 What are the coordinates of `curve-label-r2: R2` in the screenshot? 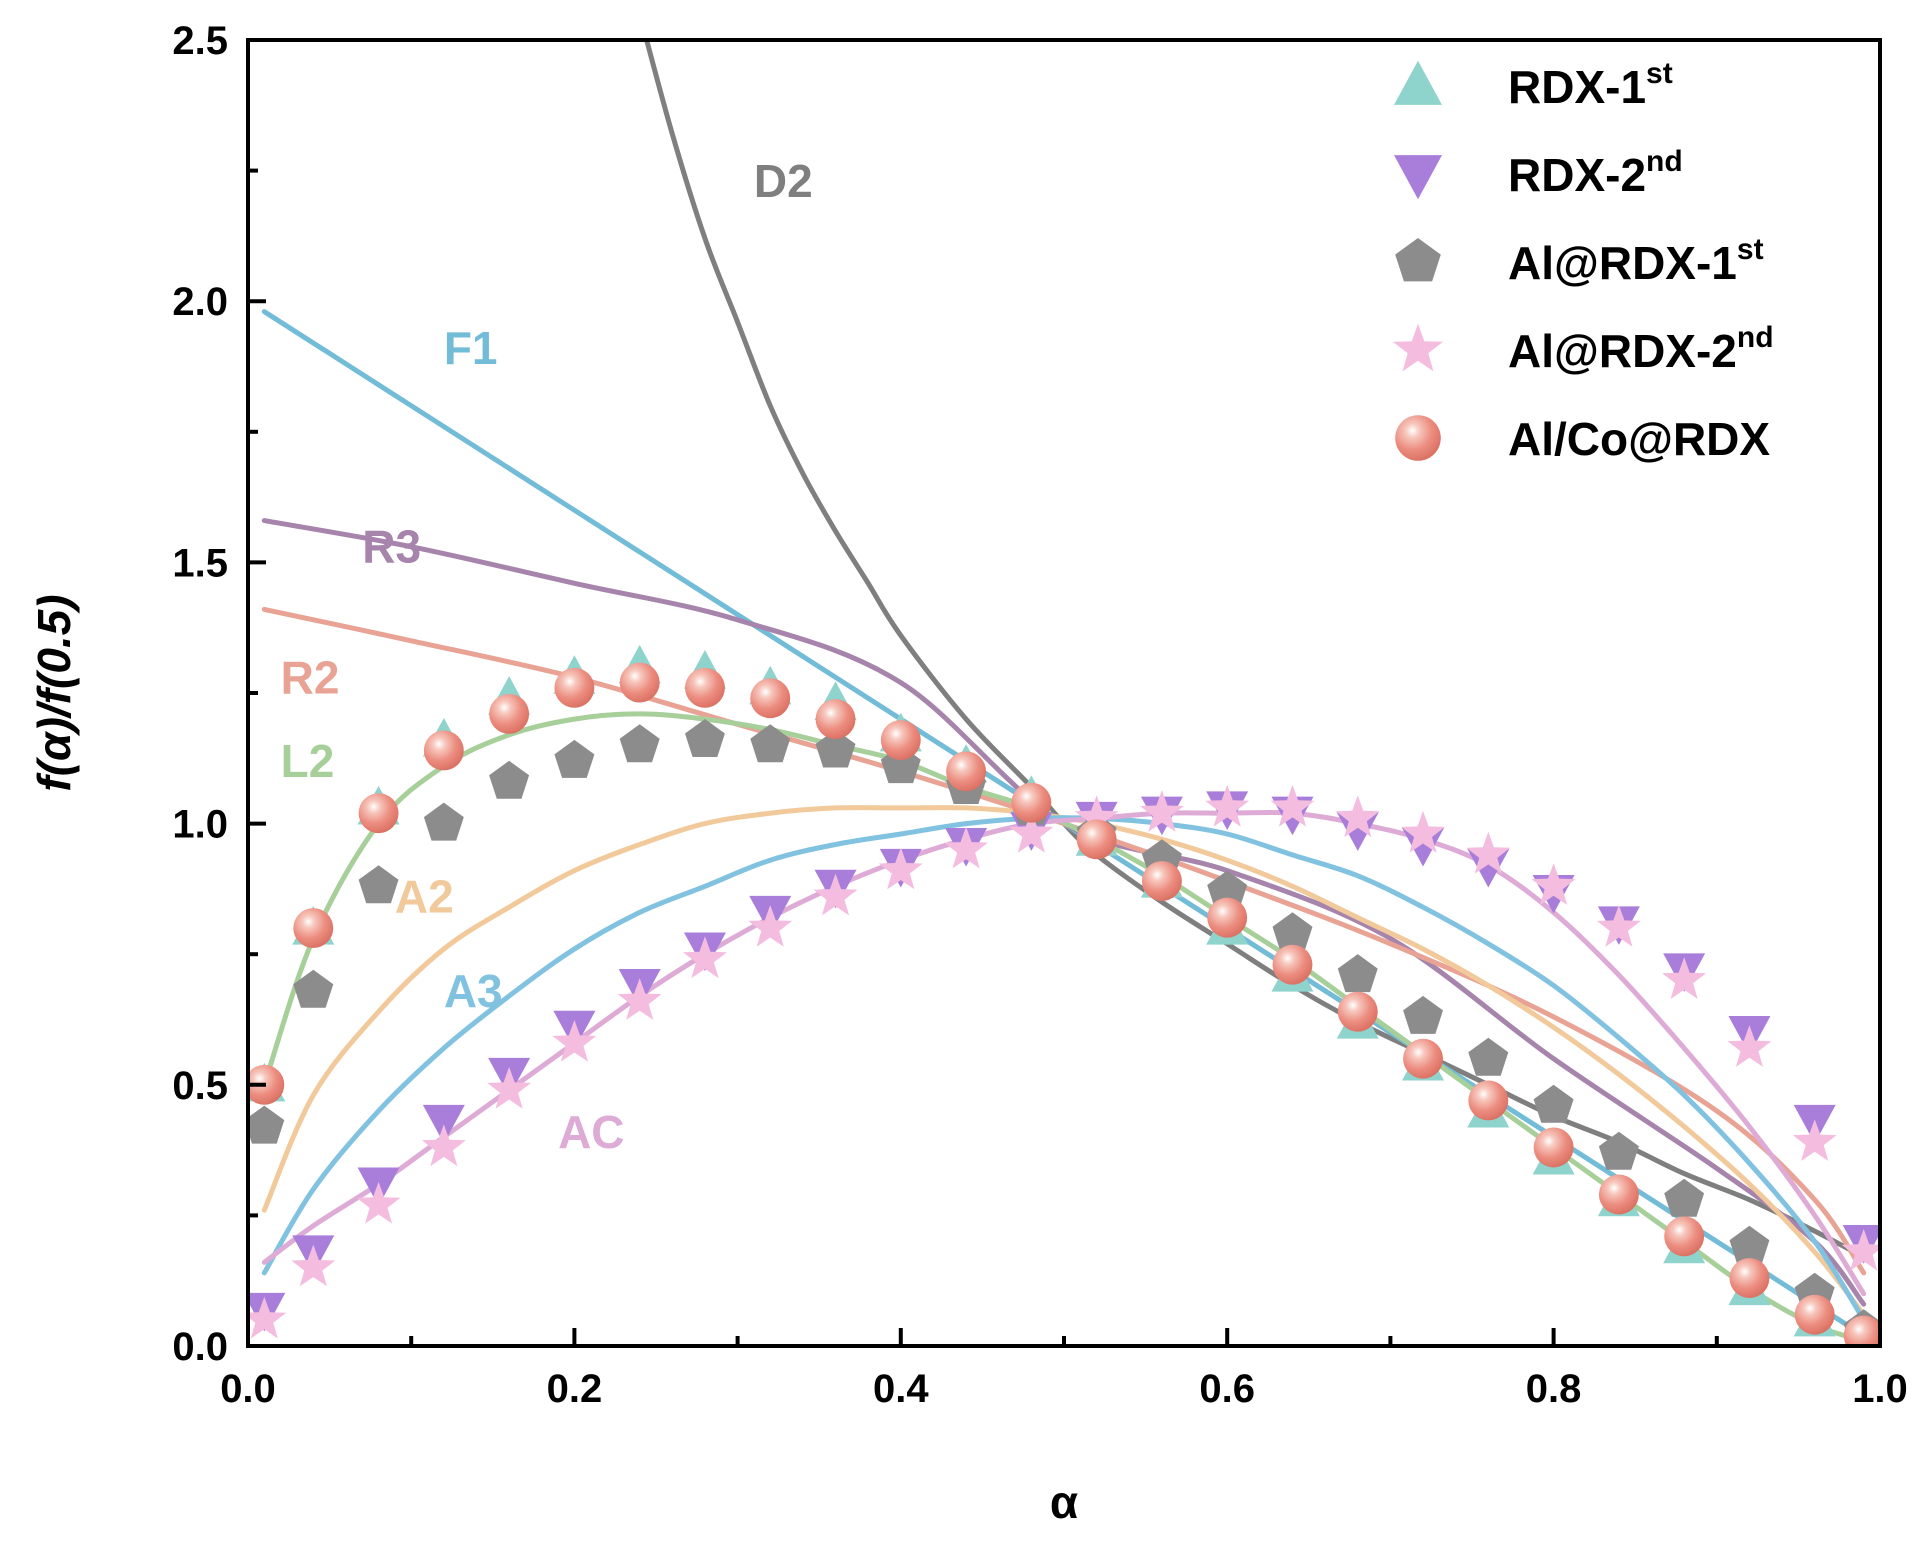 It's located at (310, 677).